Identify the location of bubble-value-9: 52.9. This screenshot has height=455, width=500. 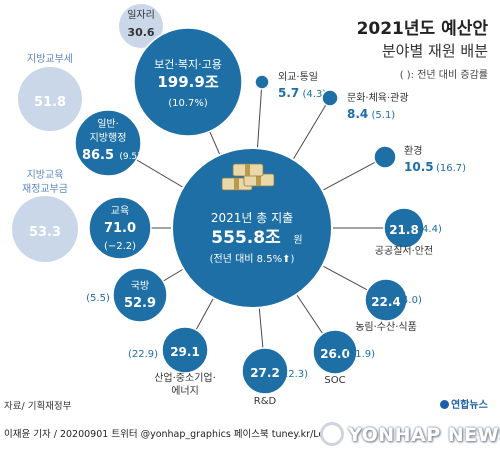
(140, 303).